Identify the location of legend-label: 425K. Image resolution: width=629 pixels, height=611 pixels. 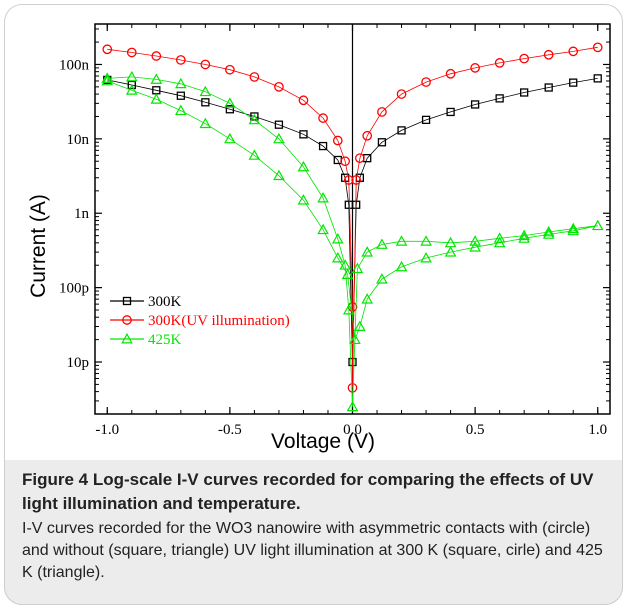
(165, 340).